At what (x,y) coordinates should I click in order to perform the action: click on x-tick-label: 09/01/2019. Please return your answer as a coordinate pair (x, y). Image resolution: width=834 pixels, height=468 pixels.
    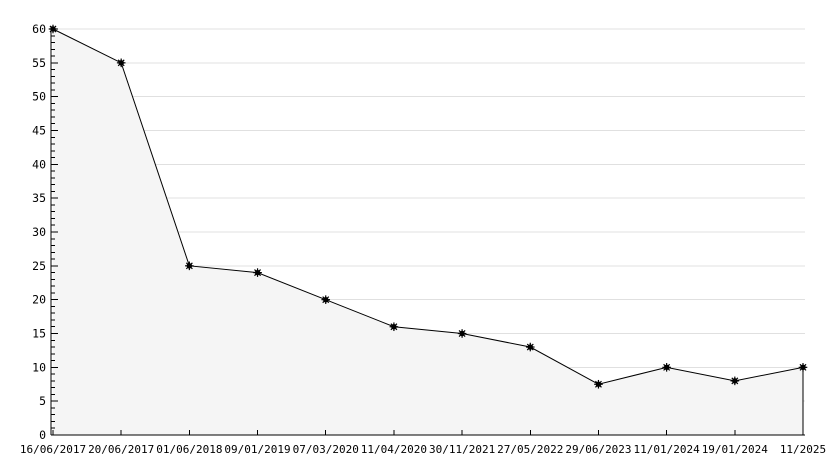
    Looking at the image, I should click on (257, 449).